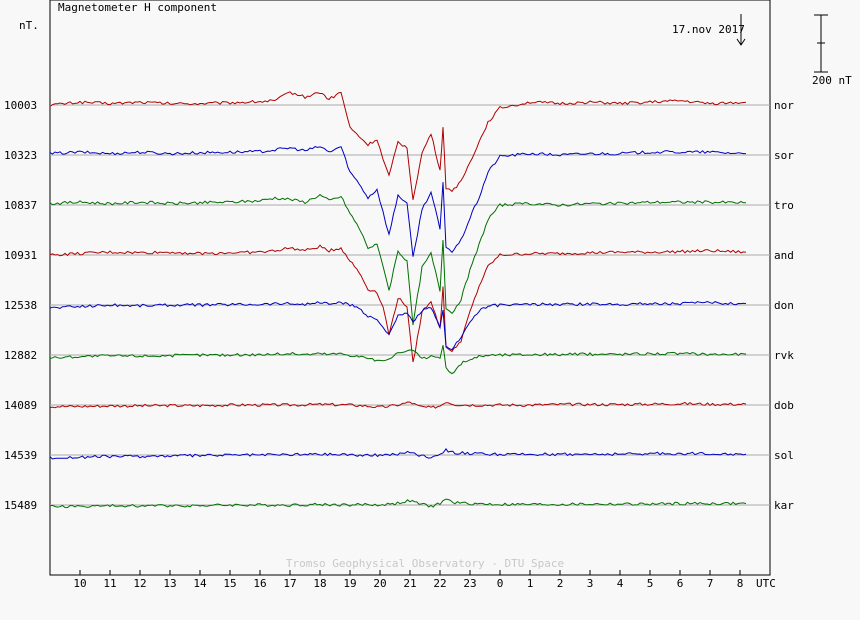 The image size is (860, 620). I want to click on station-label-sor: sor, so click(784, 155).